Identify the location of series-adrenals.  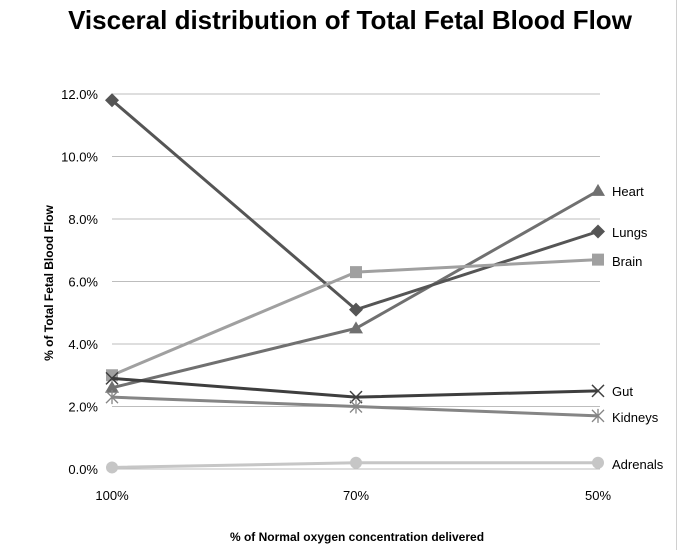
(355, 465).